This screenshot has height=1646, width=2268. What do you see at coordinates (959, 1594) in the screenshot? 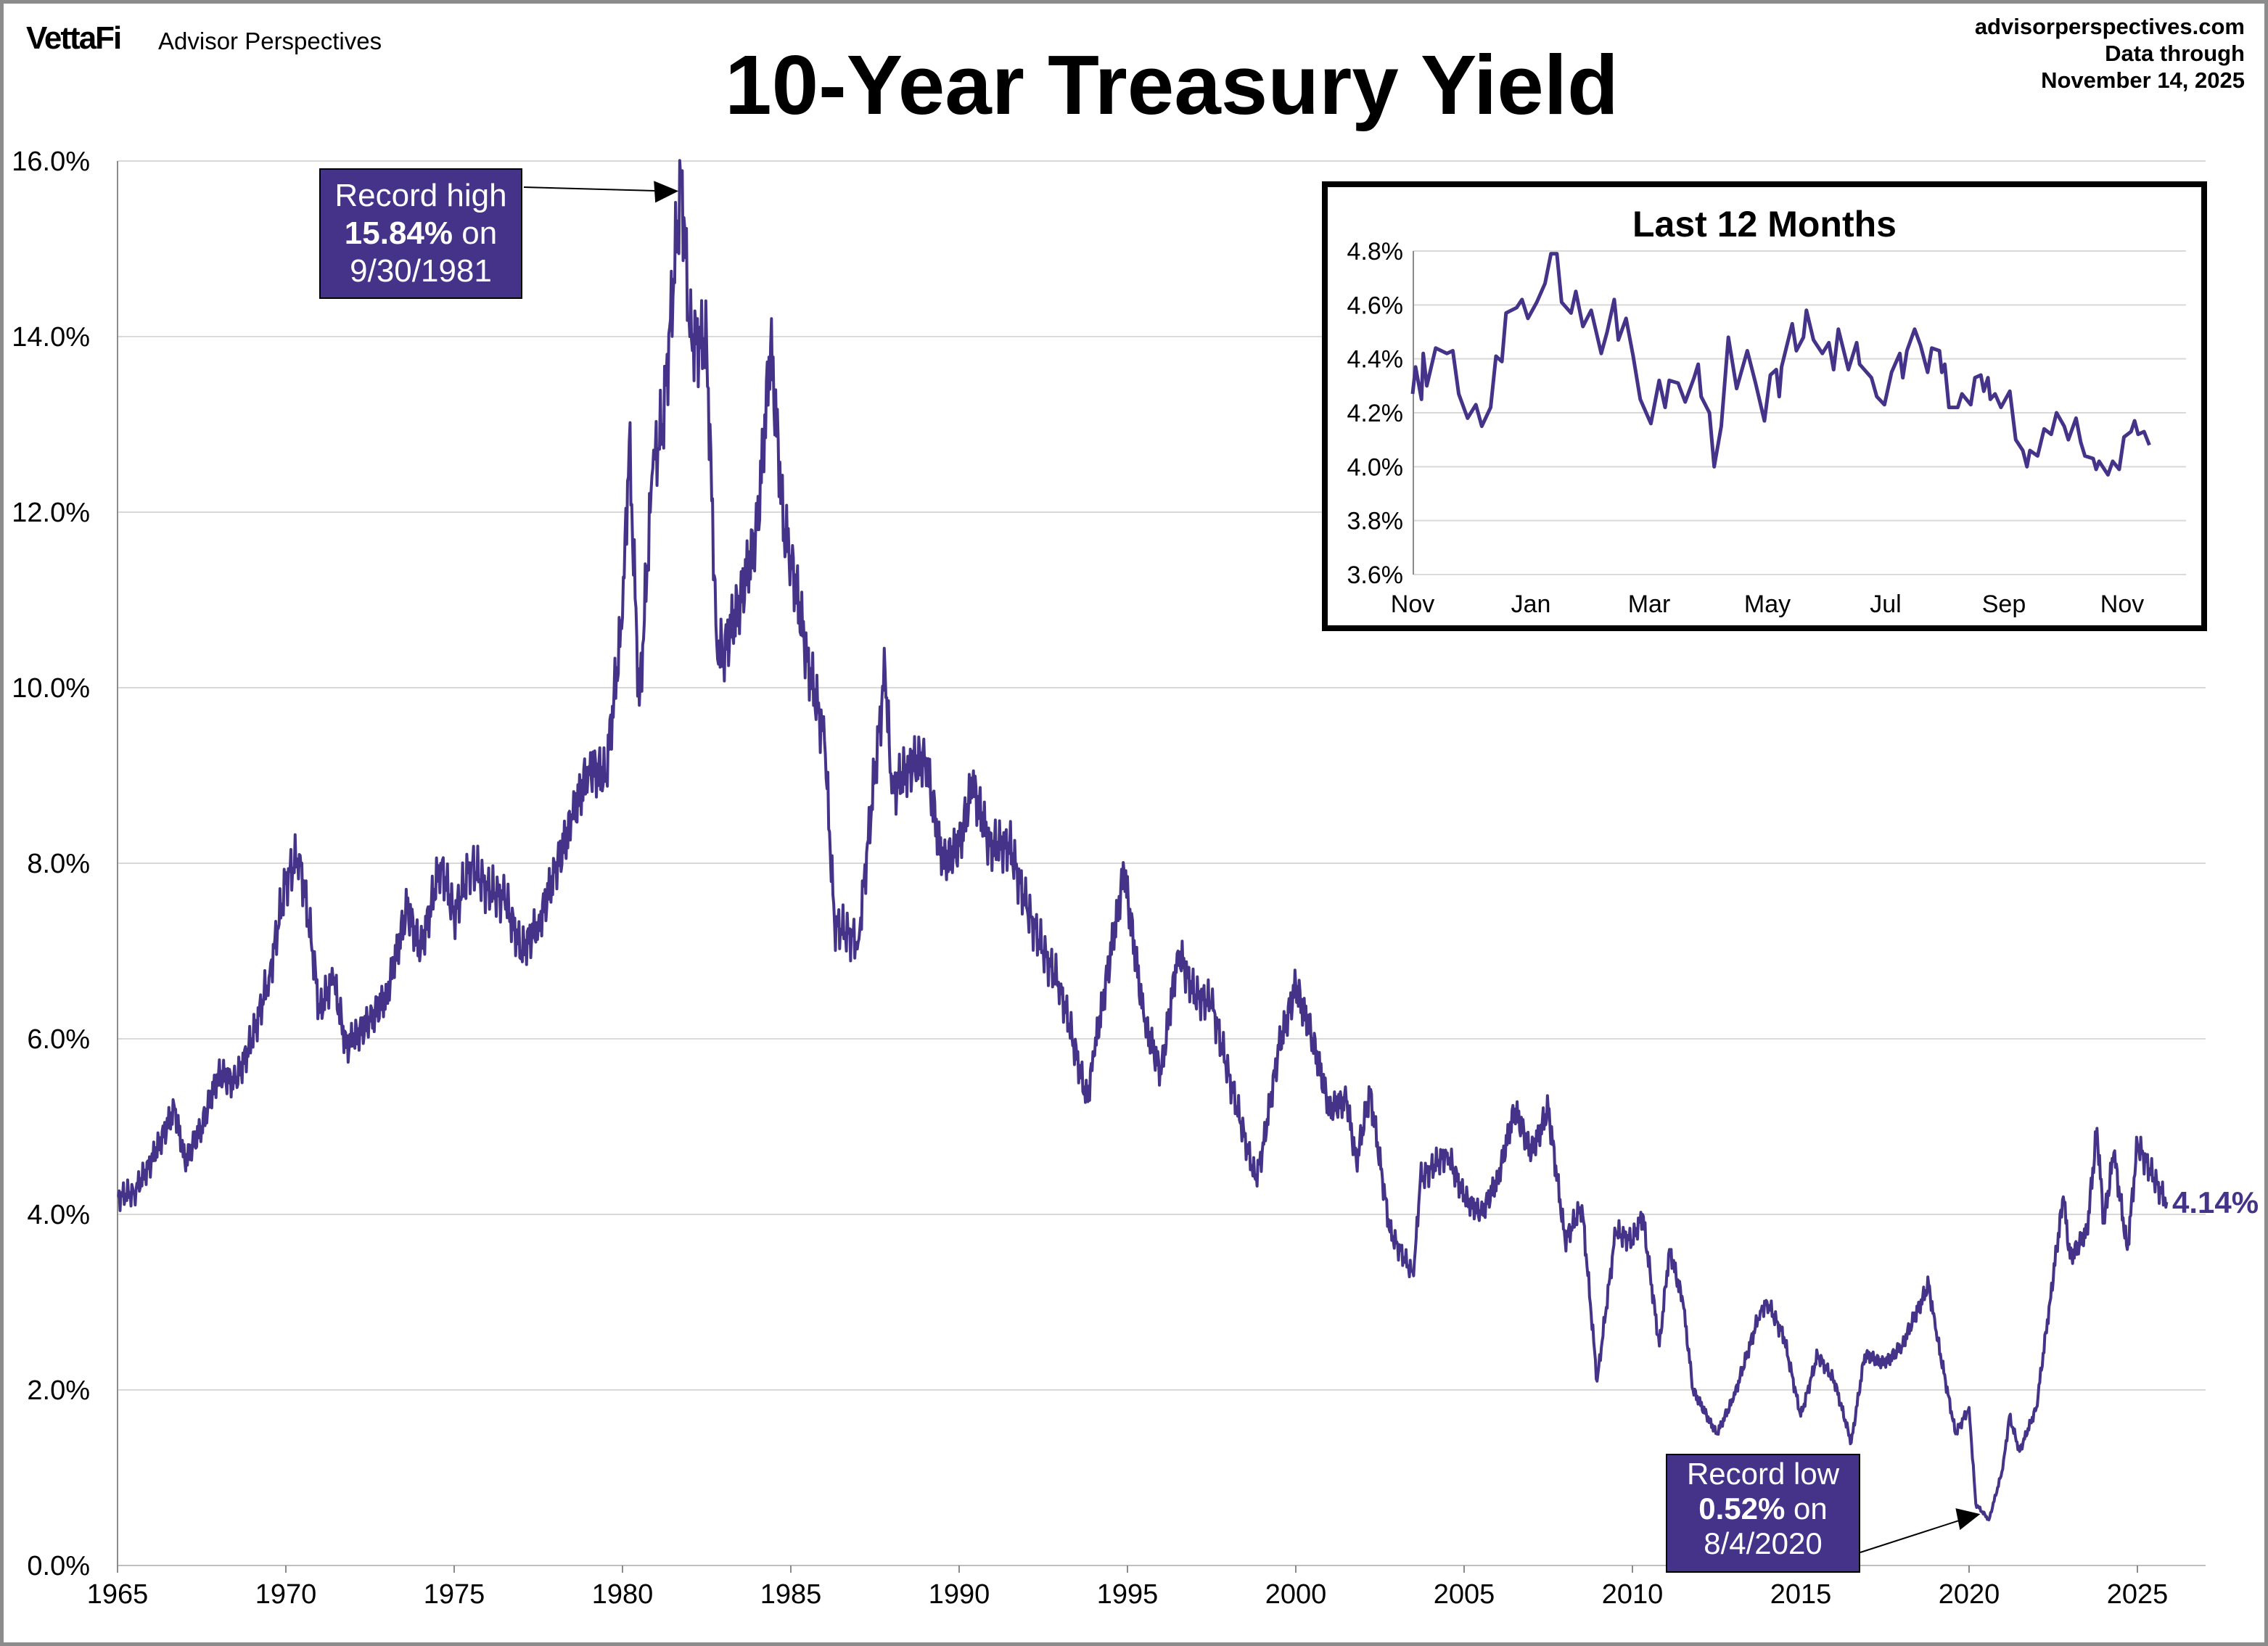
I see `x-tick-label: 1990` at bounding box center [959, 1594].